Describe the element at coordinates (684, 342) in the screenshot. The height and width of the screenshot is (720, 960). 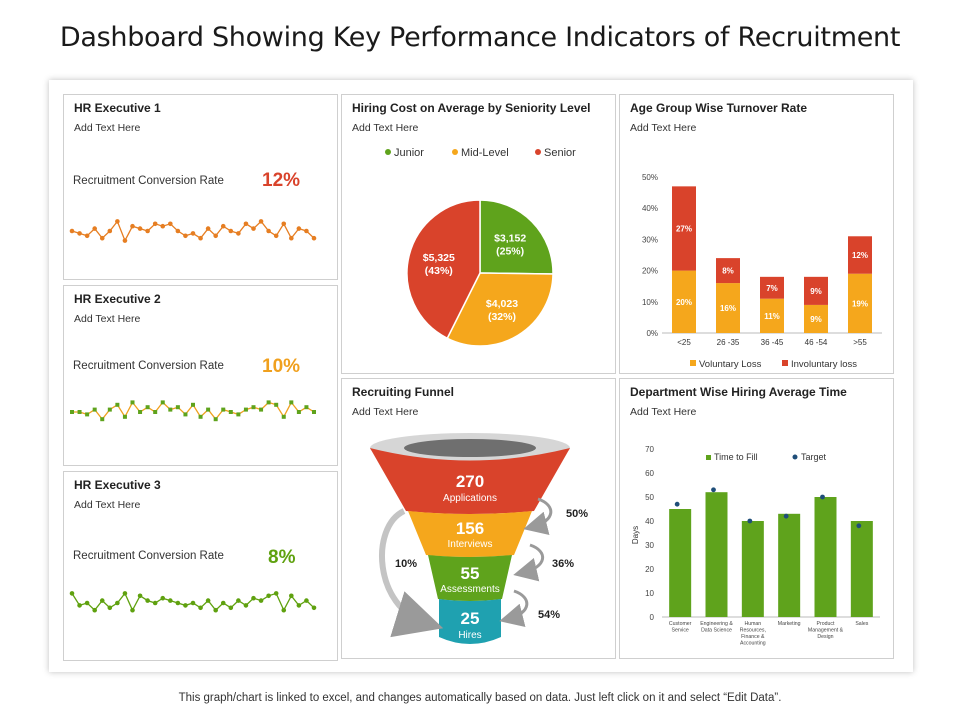
I see `x-tick-label: <25` at that location.